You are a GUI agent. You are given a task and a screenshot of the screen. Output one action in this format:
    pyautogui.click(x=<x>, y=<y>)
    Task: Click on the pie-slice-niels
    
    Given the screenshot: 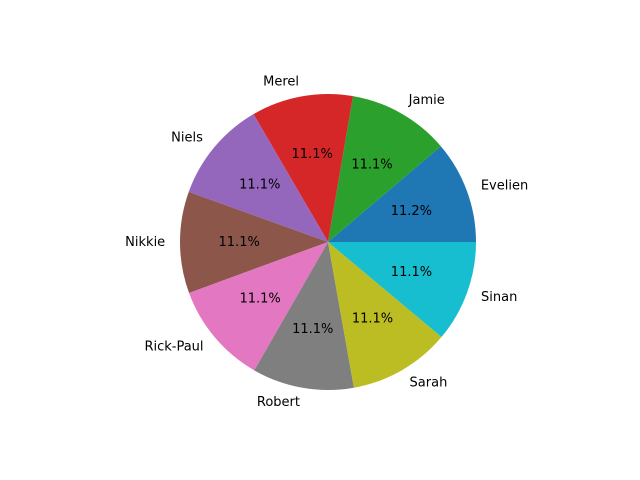 What is the action you would take?
    pyautogui.click(x=258, y=178)
    